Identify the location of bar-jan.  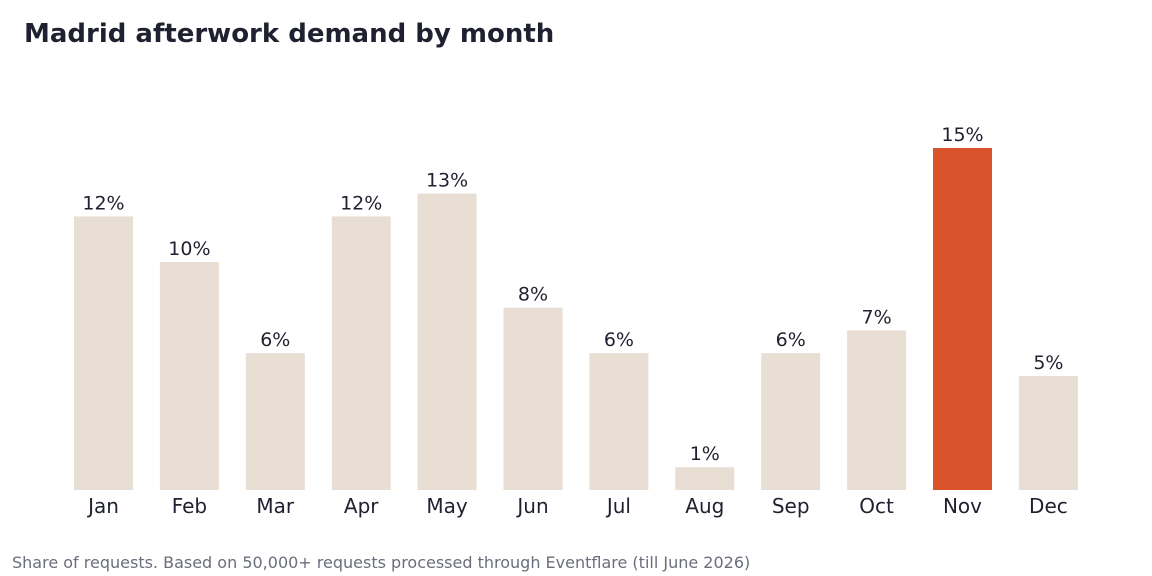
(103, 353).